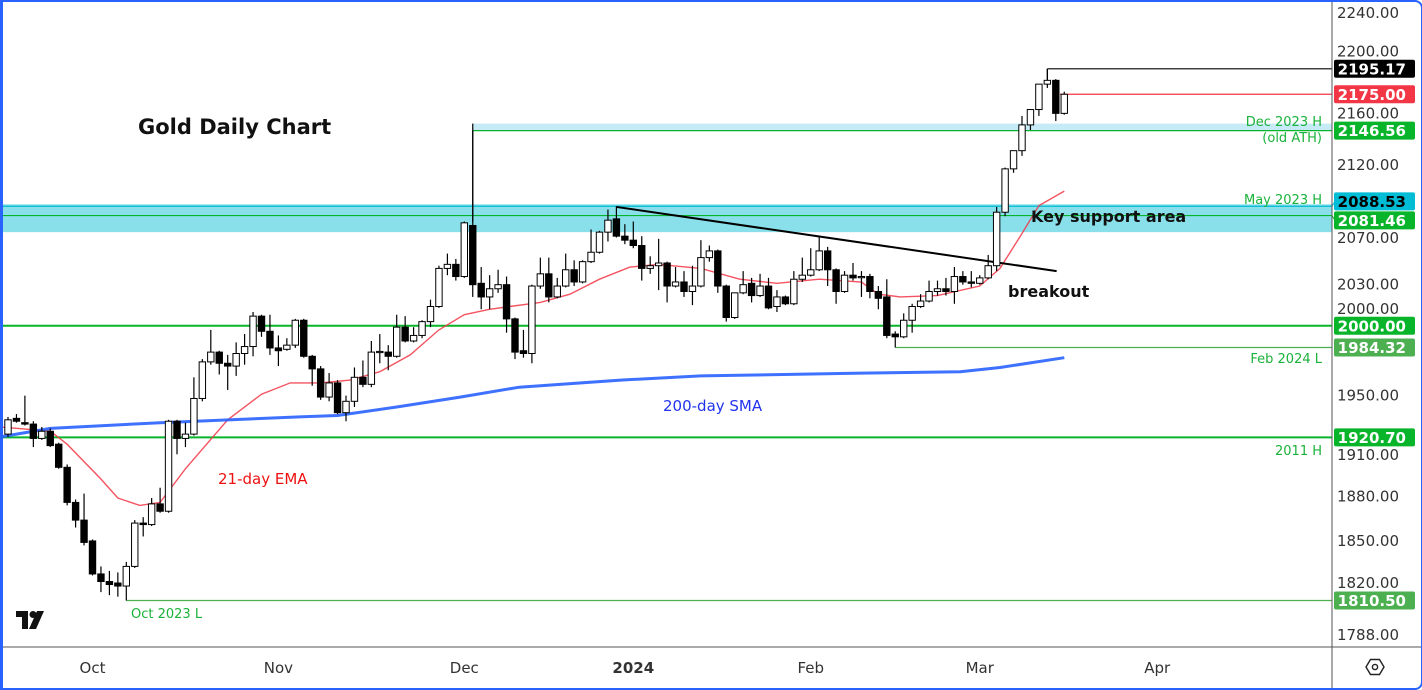 The height and width of the screenshot is (690, 1422). What do you see at coordinates (278, 668) in the screenshot?
I see `time-tick-label: Nov` at bounding box center [278, 668].